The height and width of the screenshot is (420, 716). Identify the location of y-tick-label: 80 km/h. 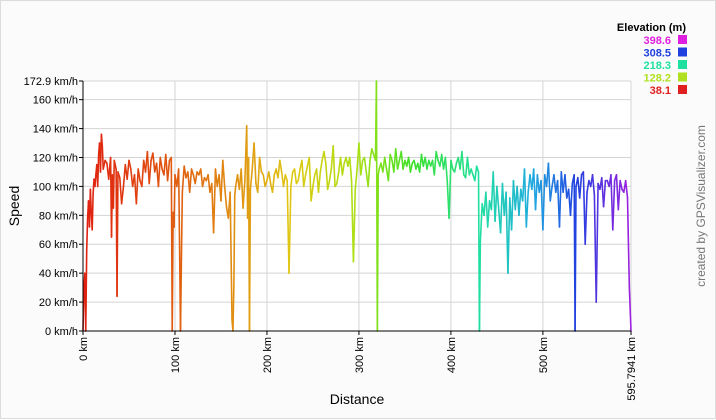
(58, 216).